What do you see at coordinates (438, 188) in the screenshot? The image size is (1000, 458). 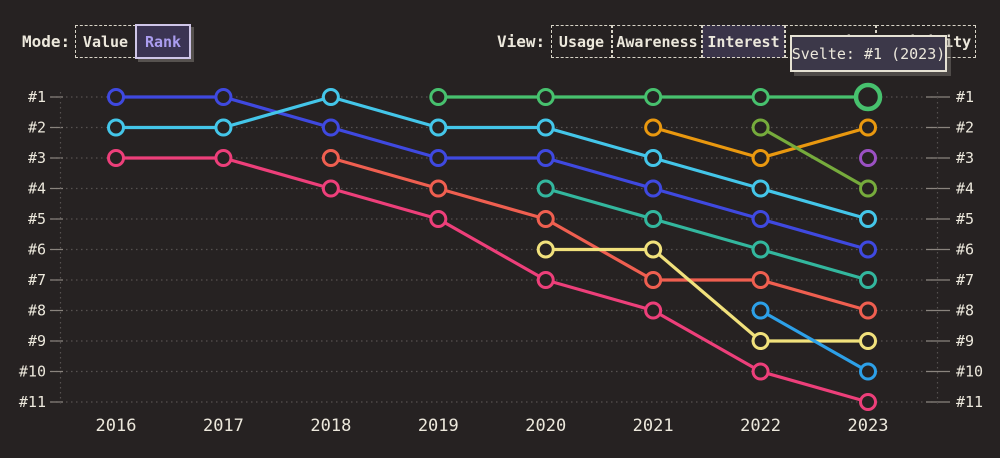 I see `data-point-salmon-2019` at bounding box center [438, 188].